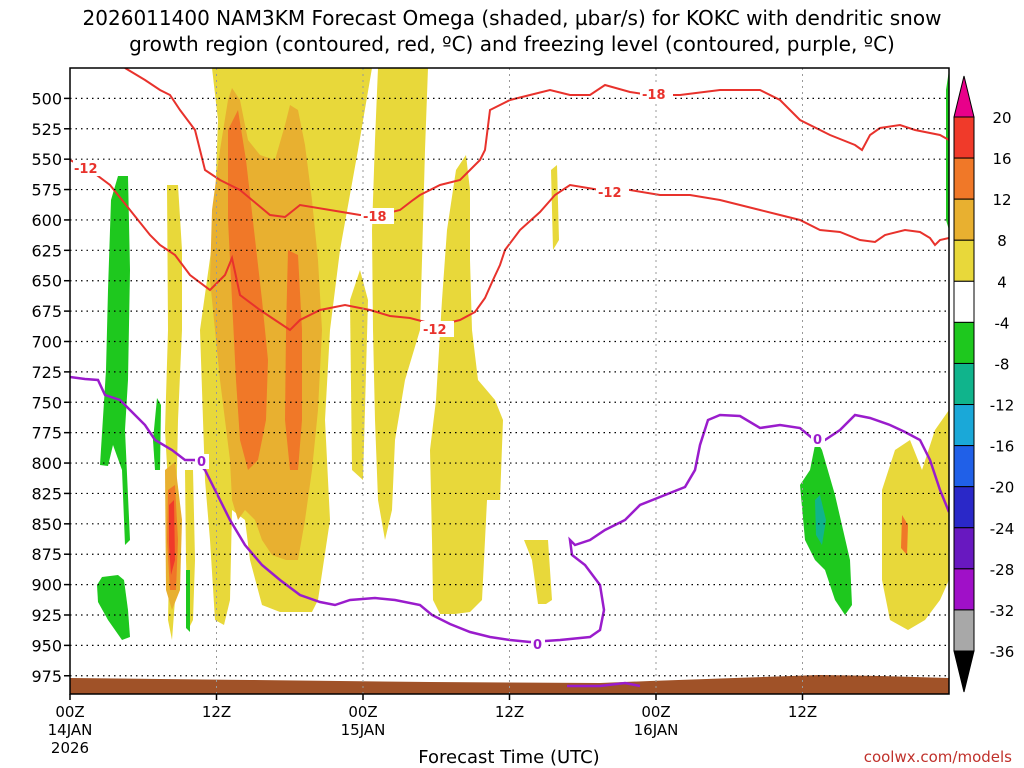  I want to click on y-tick-label: 725, so click(46, 372).